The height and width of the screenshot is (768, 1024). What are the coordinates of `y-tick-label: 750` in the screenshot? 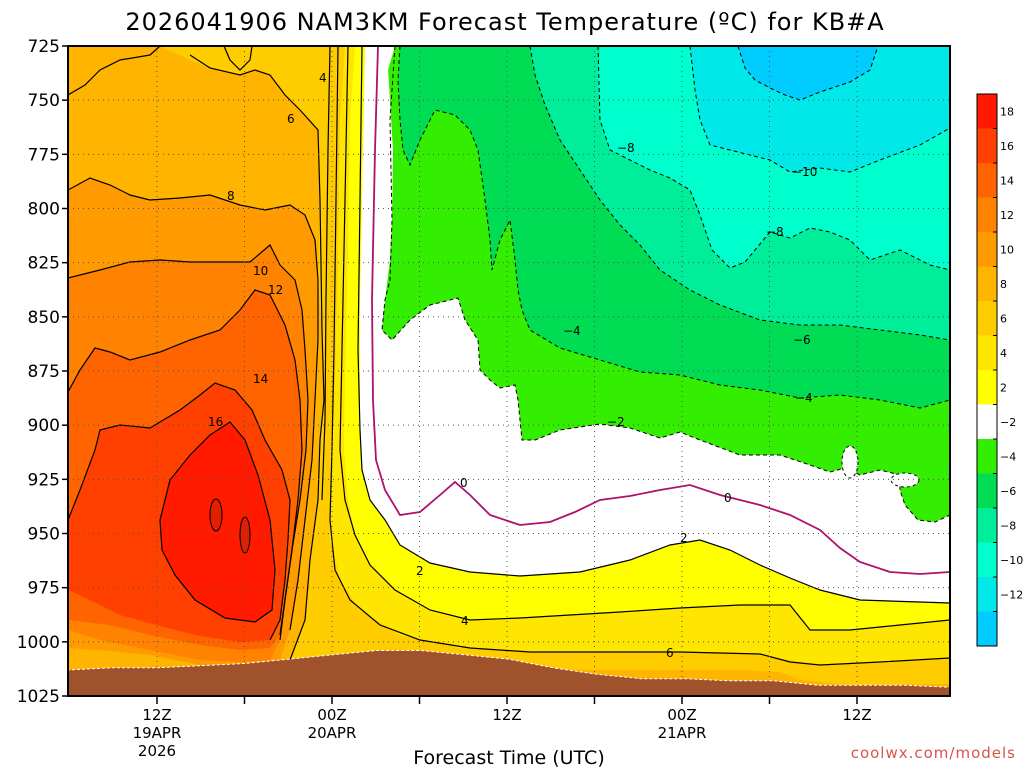 It's located at (44, 101).